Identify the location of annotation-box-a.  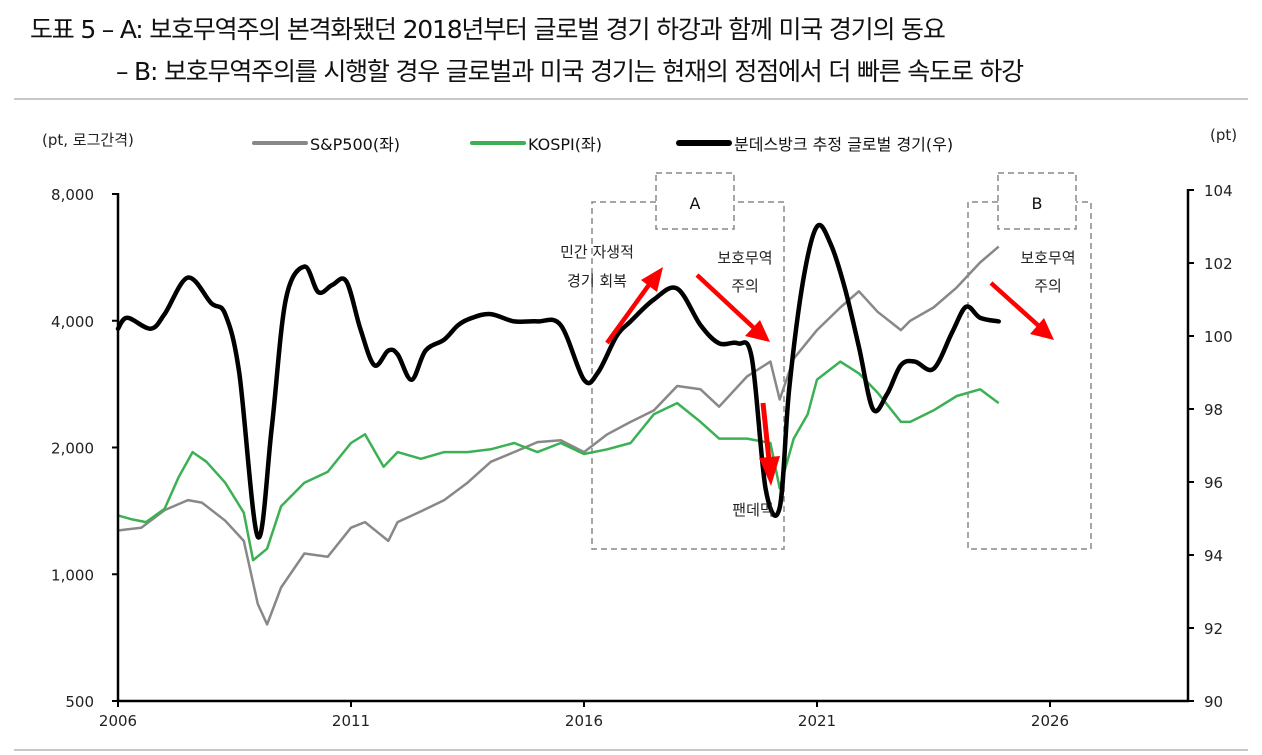
(688, 361).